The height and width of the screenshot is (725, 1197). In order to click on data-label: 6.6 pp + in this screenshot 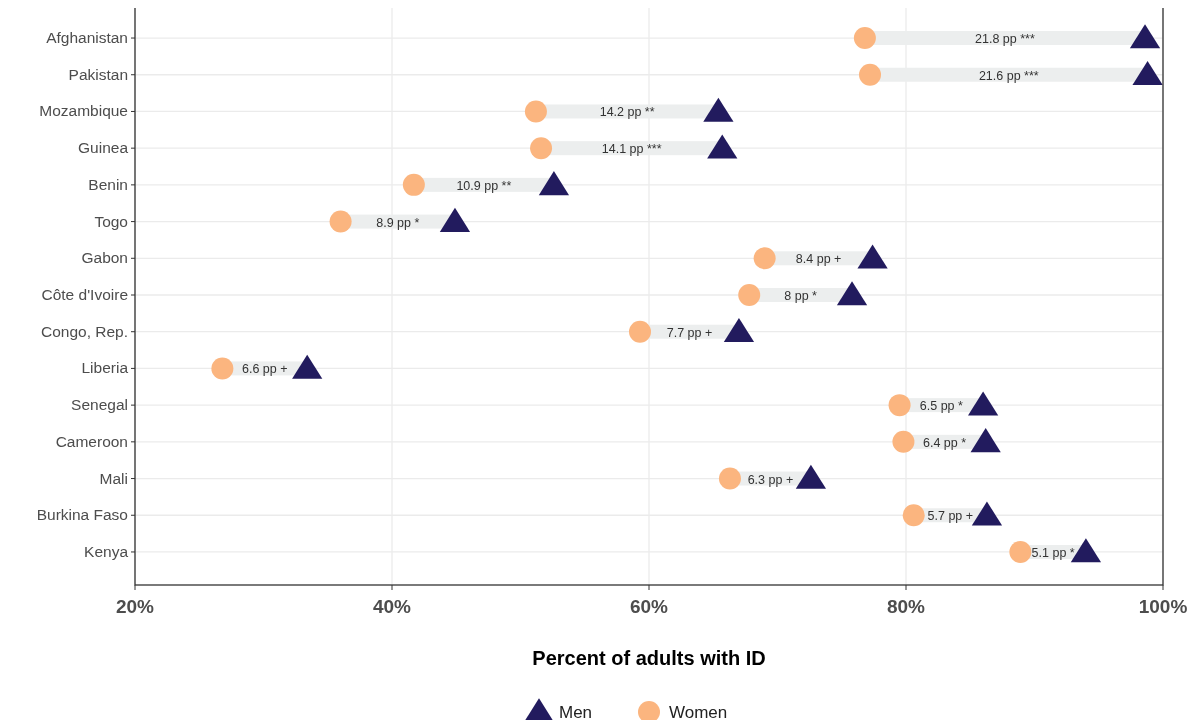, I will do `click(265, 369)`.